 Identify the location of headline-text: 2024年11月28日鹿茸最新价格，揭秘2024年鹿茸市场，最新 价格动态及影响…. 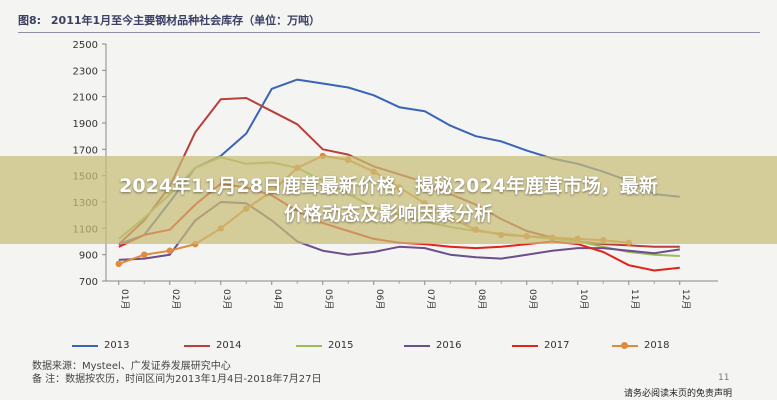
(388, 200).